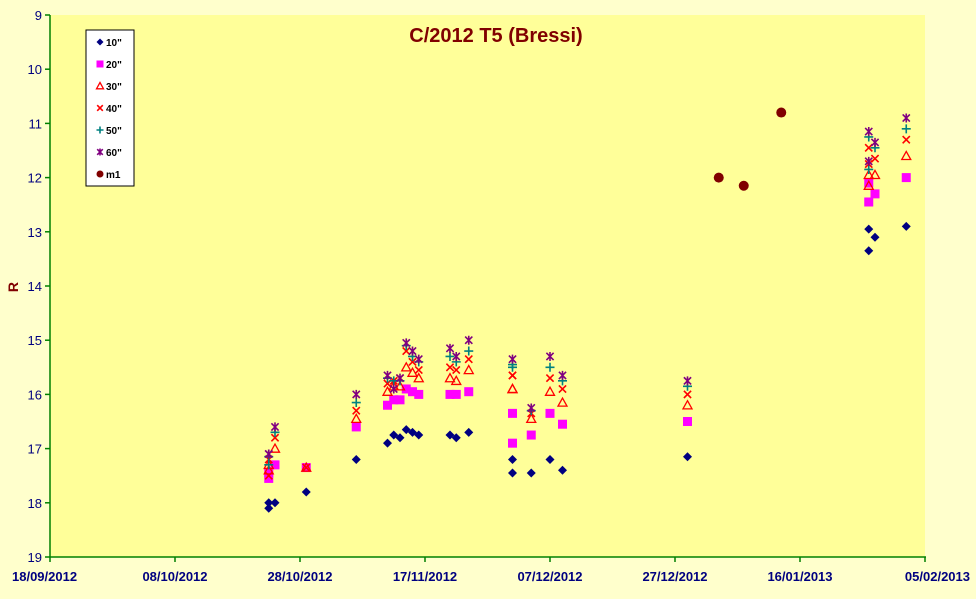 This screenshot has width=976, height=604. I want to click on x-tick-label: 08/10/2012, so click(174, 576).